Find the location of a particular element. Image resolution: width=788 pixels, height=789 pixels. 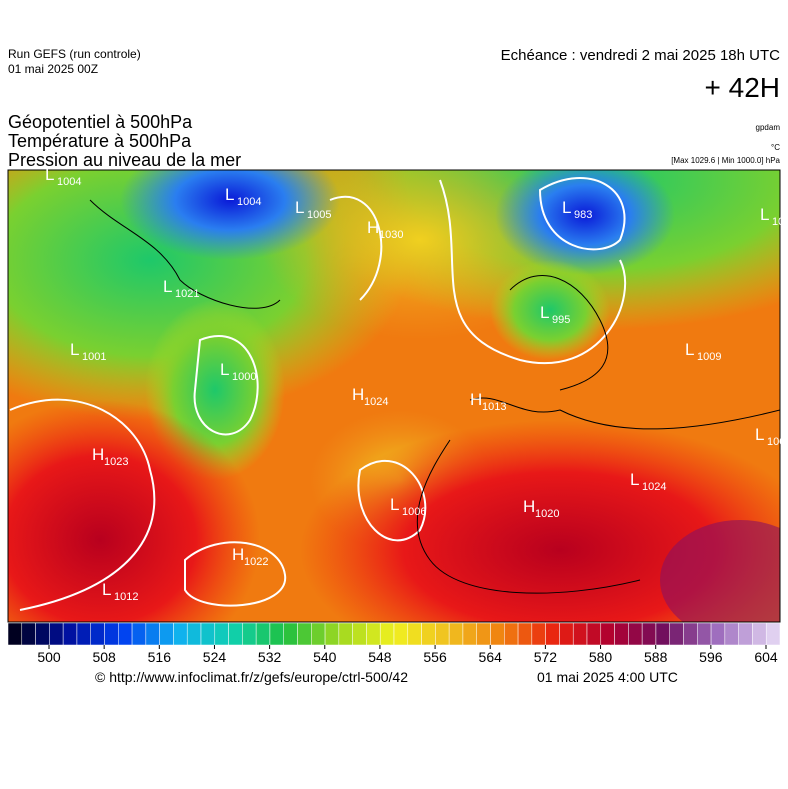

colorbar-tick-label: 524 is located at coordinates (215, 657).